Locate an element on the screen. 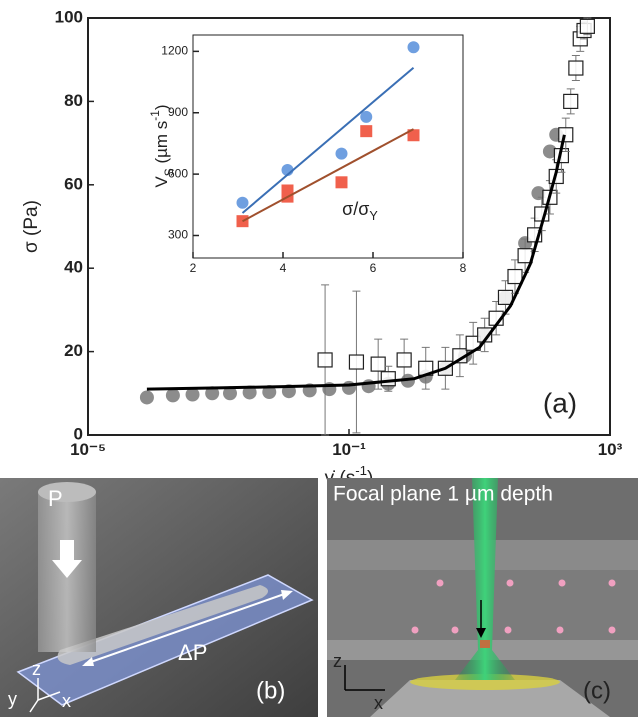 Image resolution: width=638 pixels, height=717 pixels. x-tick-label: 10⁻¹ is located at coordinates (349, 449).